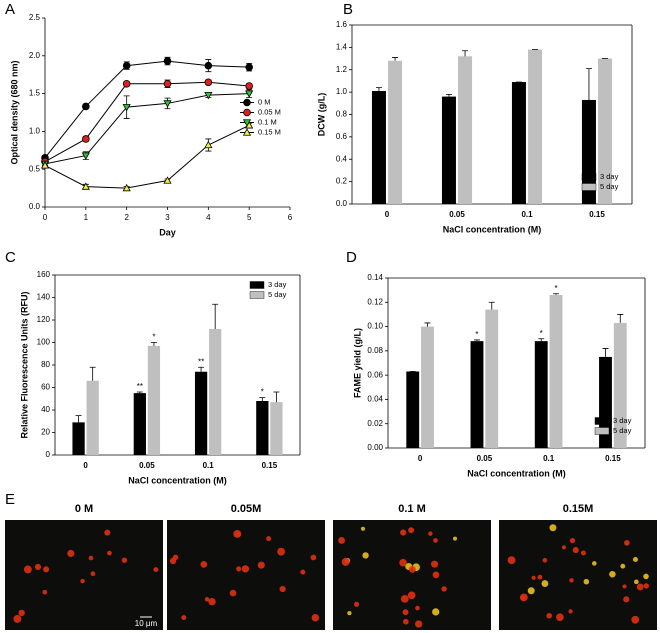  What do you see at coordinates (45, 387) in the screenshot?
I see `y-tick-label: 60` at bounding box center [45, 387].